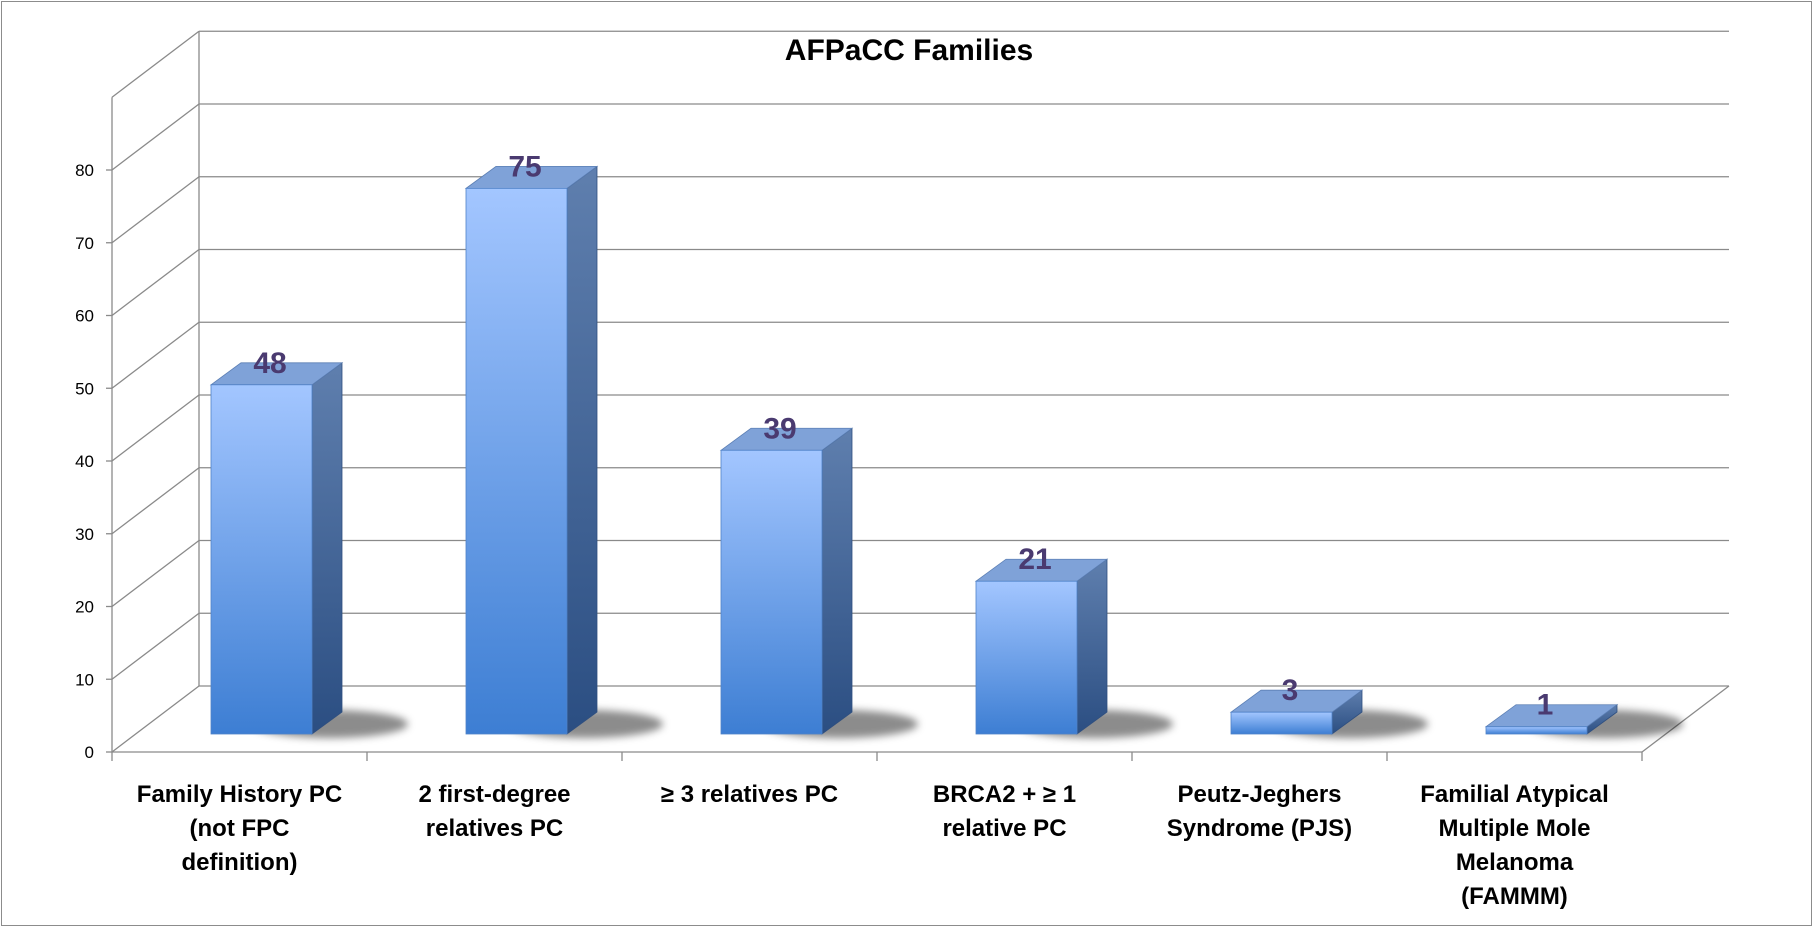  I want to click on data-label: 21, so click(1034, 559).